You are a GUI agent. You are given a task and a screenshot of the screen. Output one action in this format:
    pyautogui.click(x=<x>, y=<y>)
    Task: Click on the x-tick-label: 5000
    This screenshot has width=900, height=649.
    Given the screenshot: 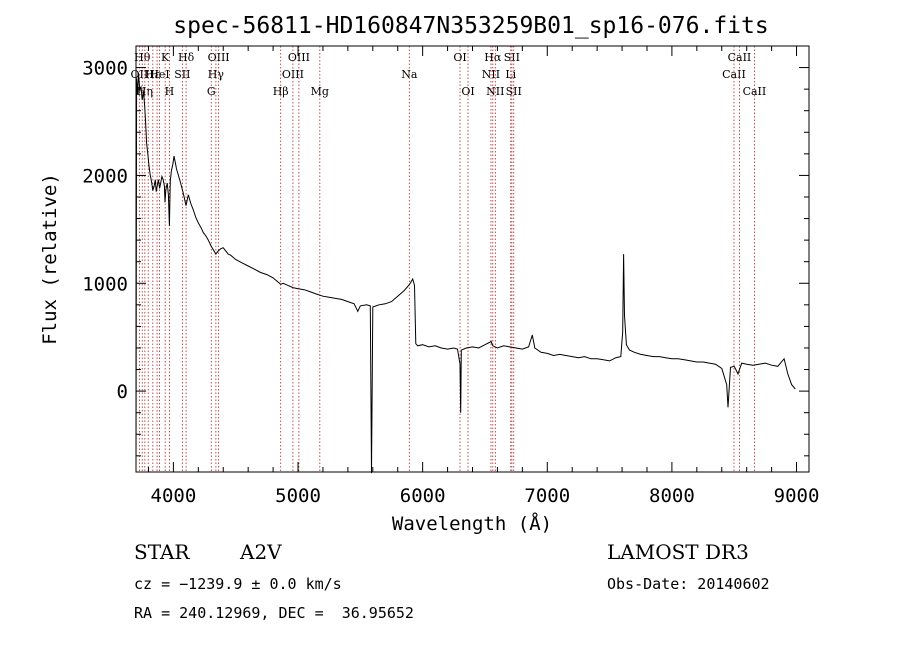 What is the action you would take?
    pyautogui.click(x=298, y=496)
    